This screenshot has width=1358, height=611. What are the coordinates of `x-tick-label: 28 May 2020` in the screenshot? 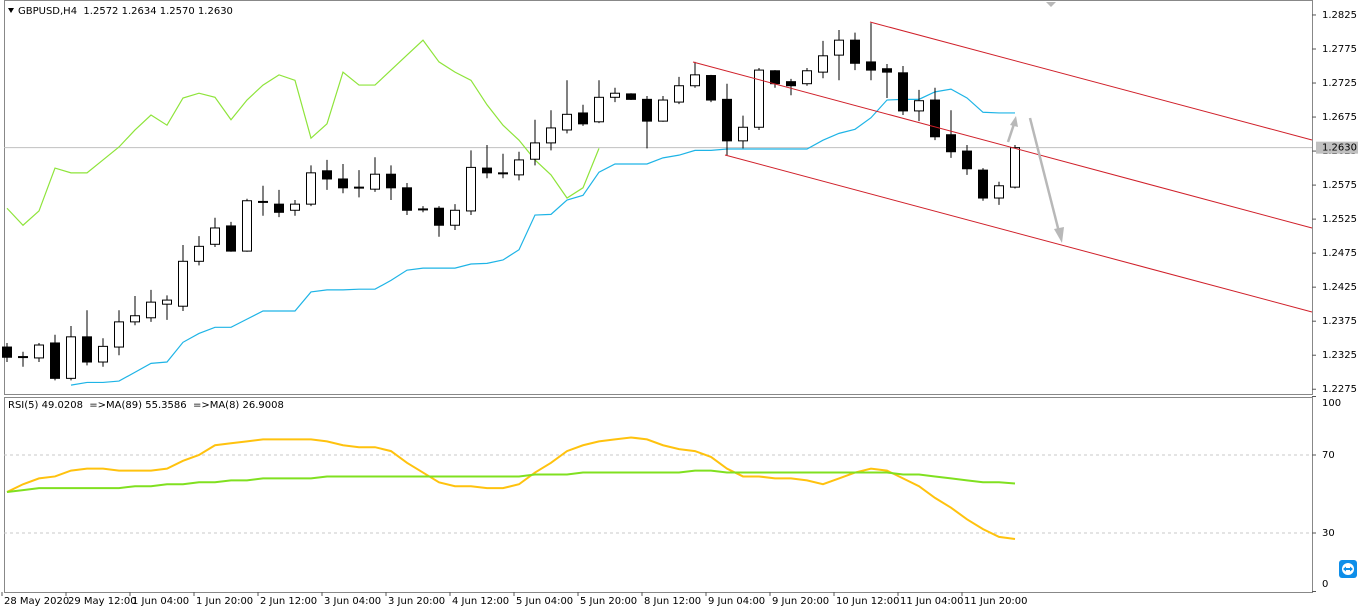 It's located at (36, 601).